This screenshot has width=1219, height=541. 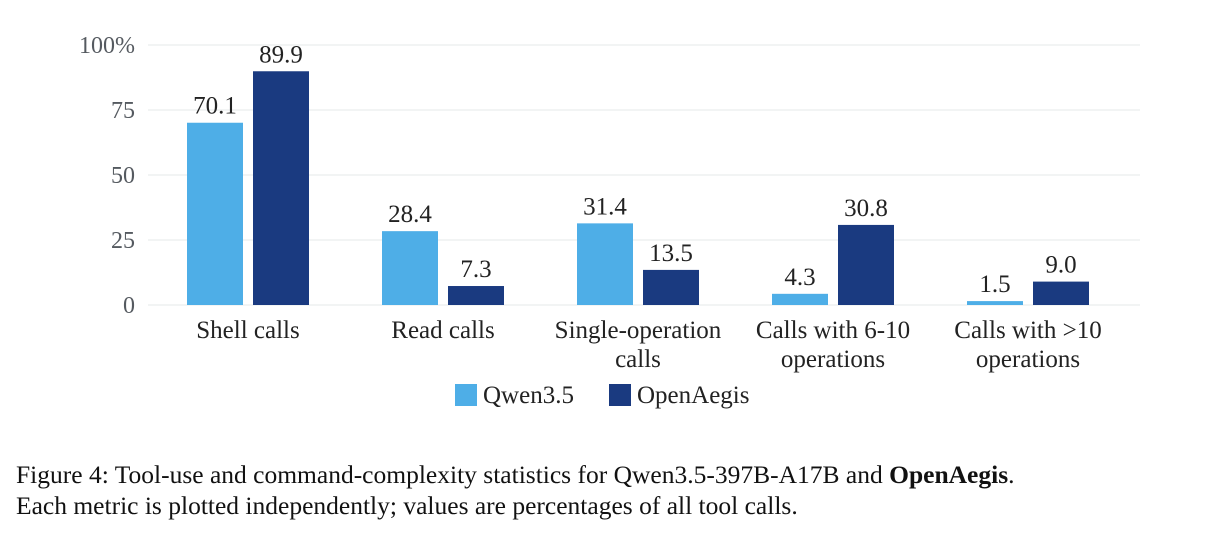 I want to click on caption-suffix: ., so click(x=1011, y=474).